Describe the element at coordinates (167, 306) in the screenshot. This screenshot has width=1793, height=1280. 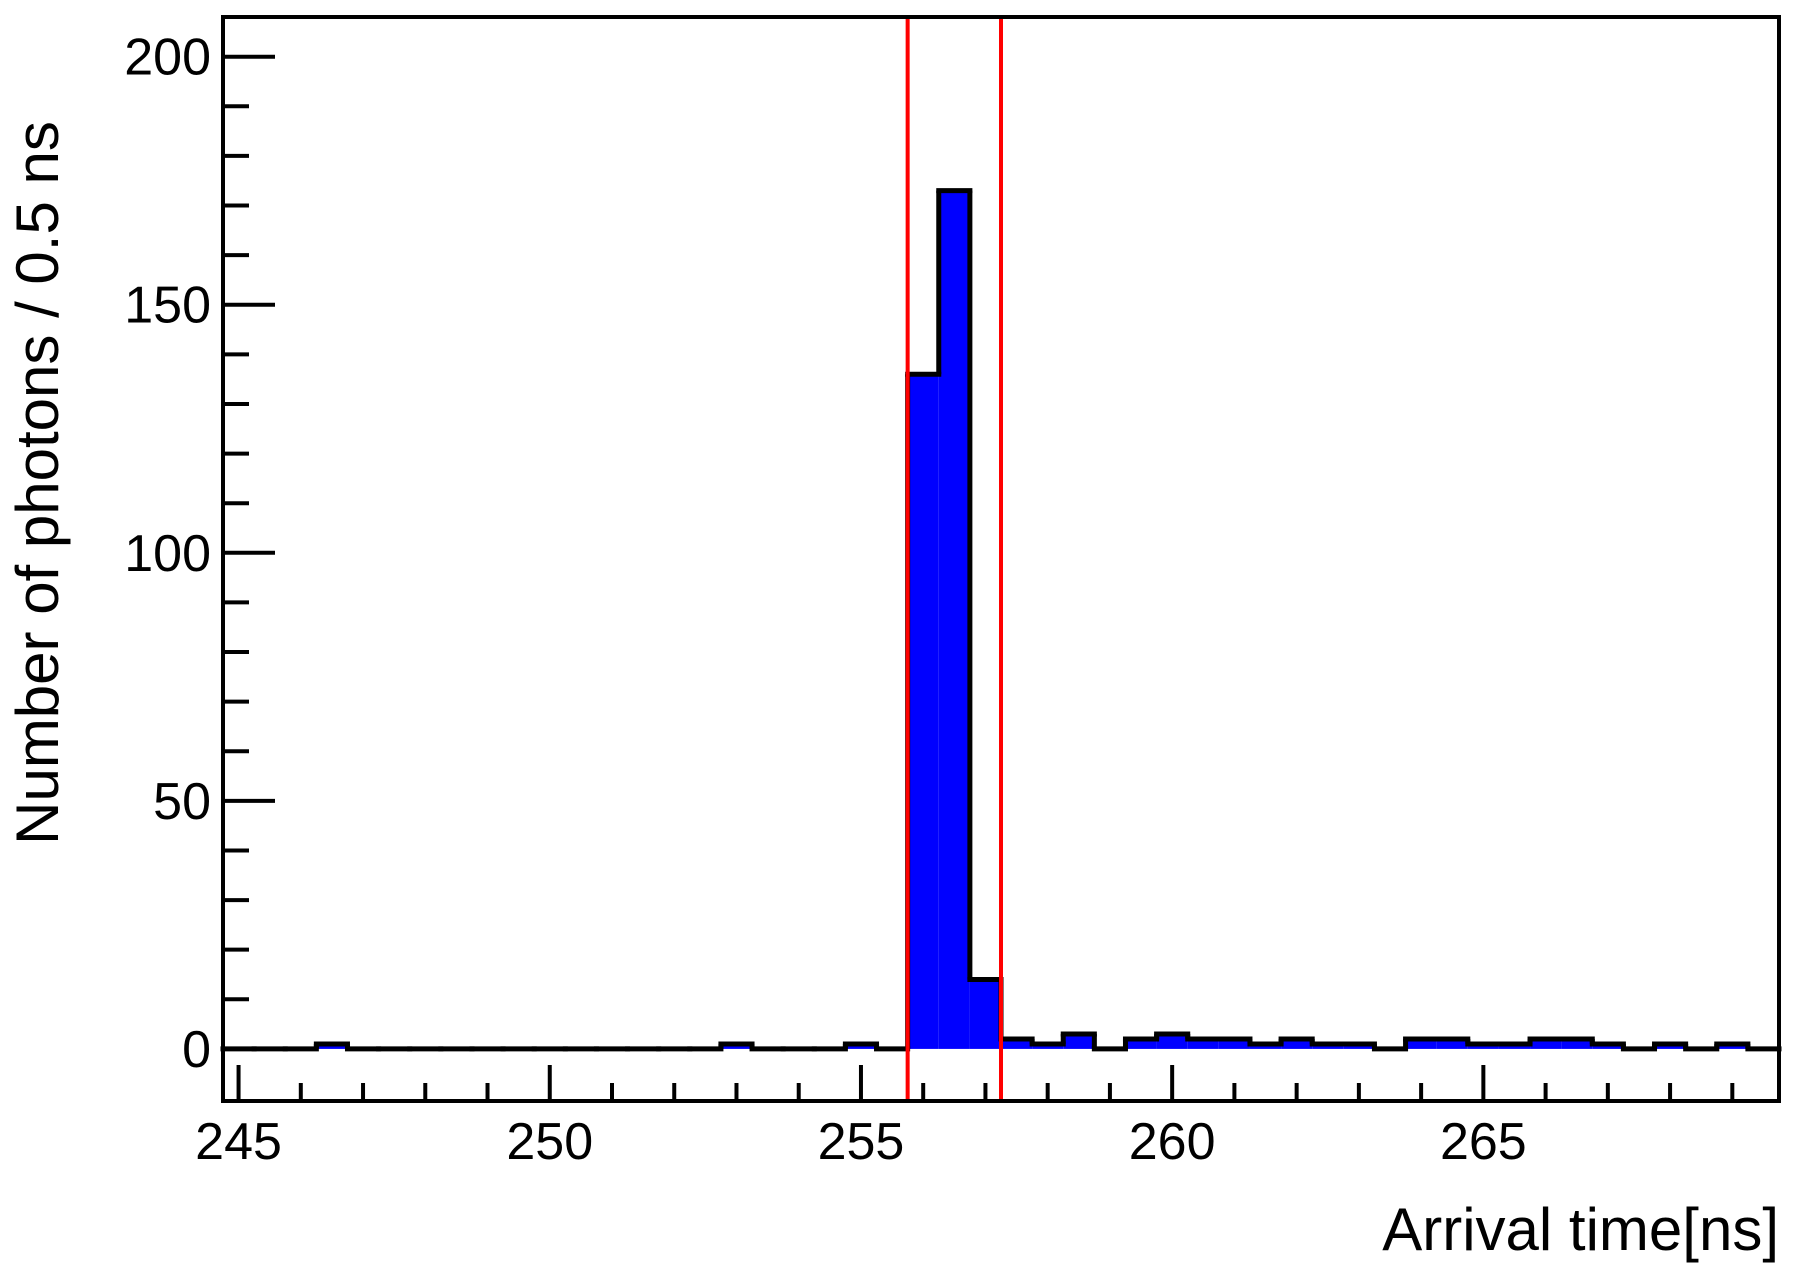
I see `y-tick-label: 150` at that location.